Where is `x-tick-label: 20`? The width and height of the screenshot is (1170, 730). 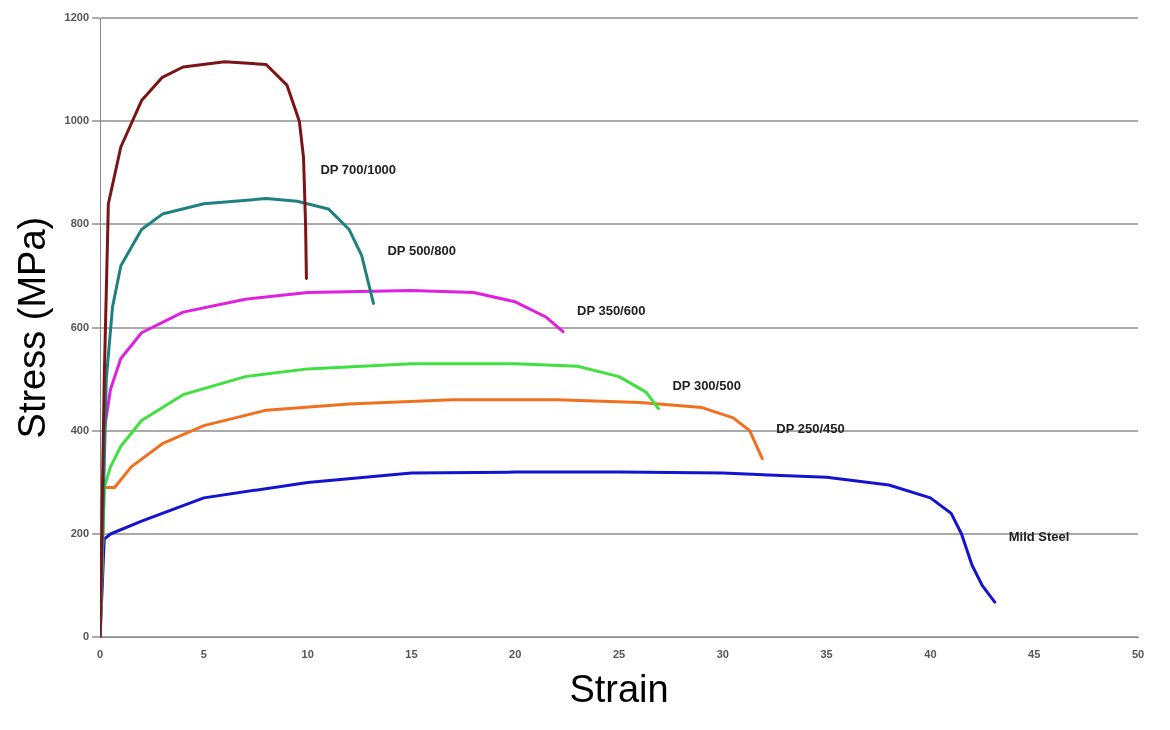 x-tick-label: 20 is located at coordinates (515, 653).